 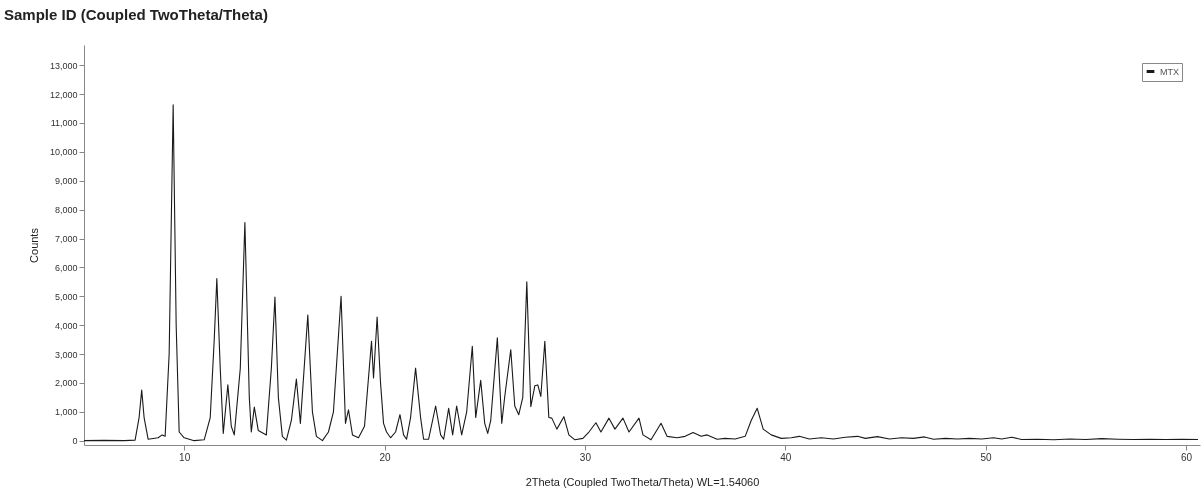 What do you see at coordinates (66, 325) in the screenshot?
I see `y-tick-label: 4,000` at bounding box center [66, 325].